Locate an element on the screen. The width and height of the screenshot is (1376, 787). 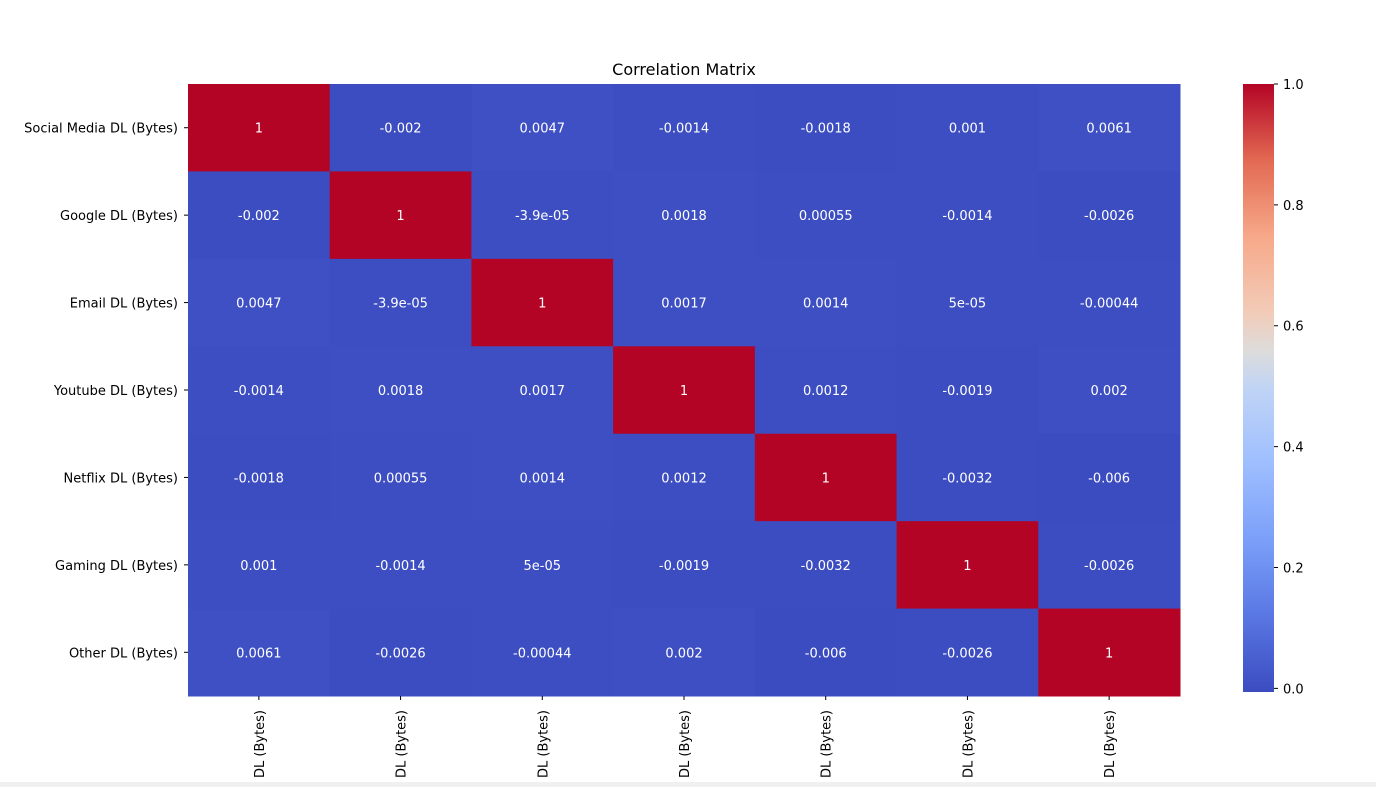
cell-annotation-r1-c3: 0.0018 is located at coordinates (684, 216).